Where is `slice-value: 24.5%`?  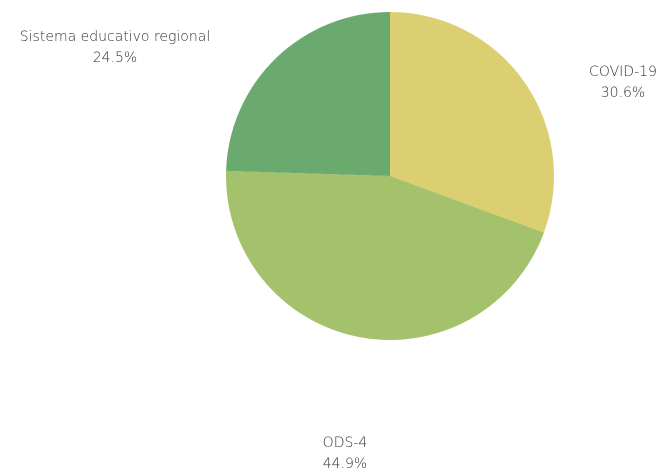
slice-value: 24.5% is located at coordinates (115, 58).